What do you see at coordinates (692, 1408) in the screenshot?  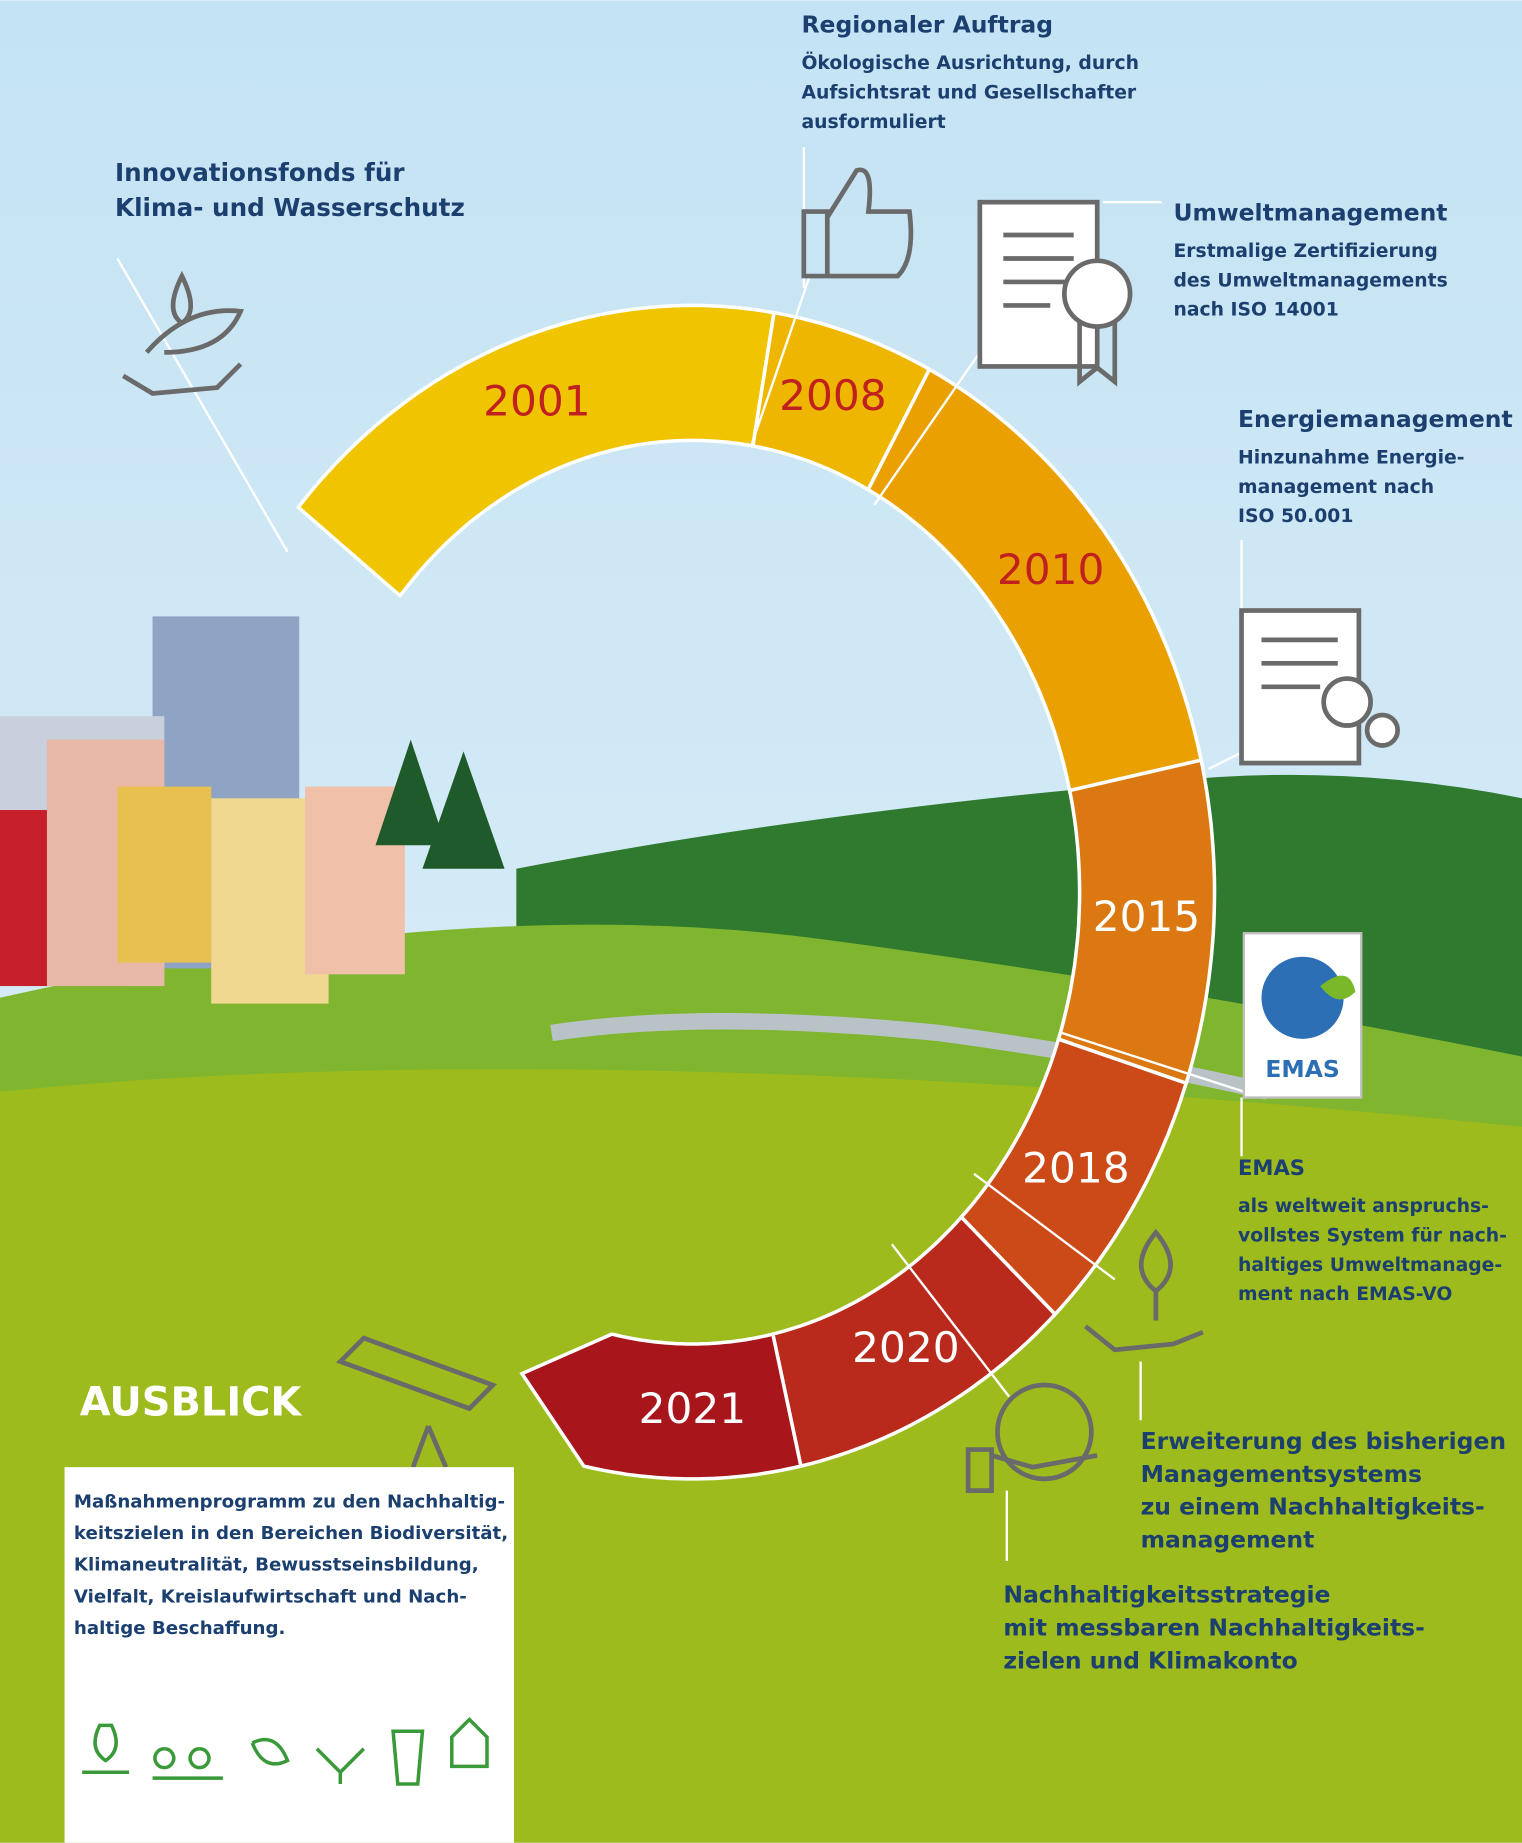 I see `year-label: 2021` at bounding box center [692, 1408].